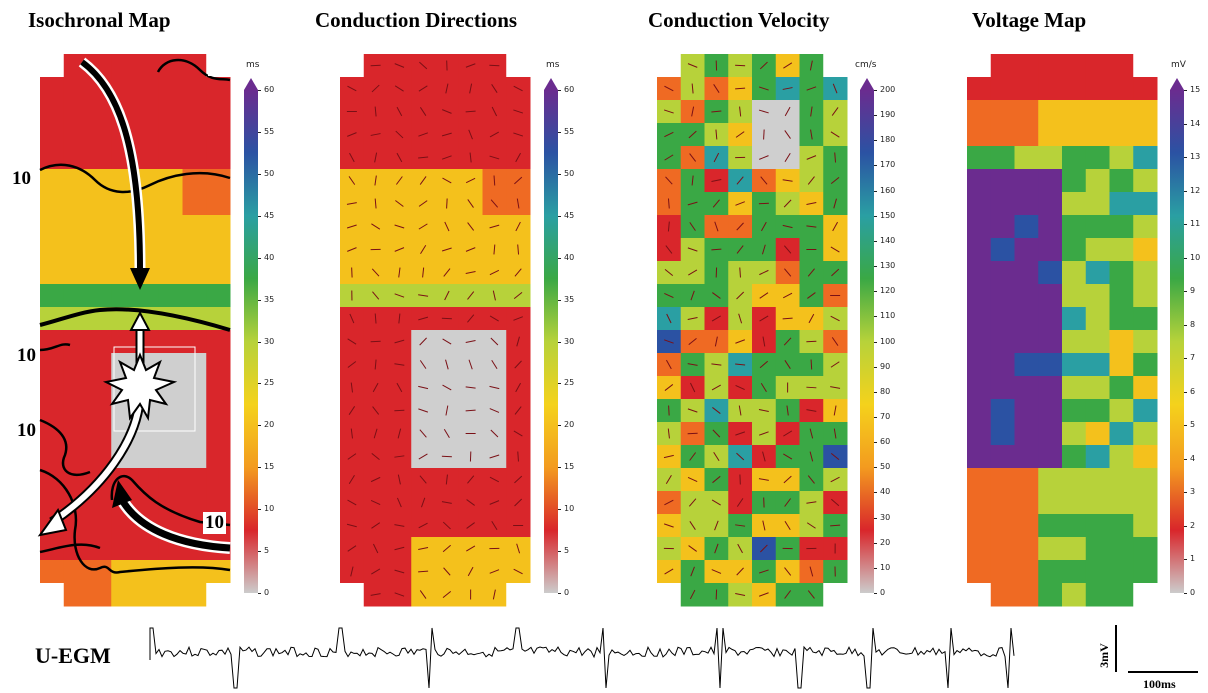 The image size is (1208, 693). Describe the element at coordinates (888, 240) in the screenshot. I see `colorbar-tick-label: 140` at that location.